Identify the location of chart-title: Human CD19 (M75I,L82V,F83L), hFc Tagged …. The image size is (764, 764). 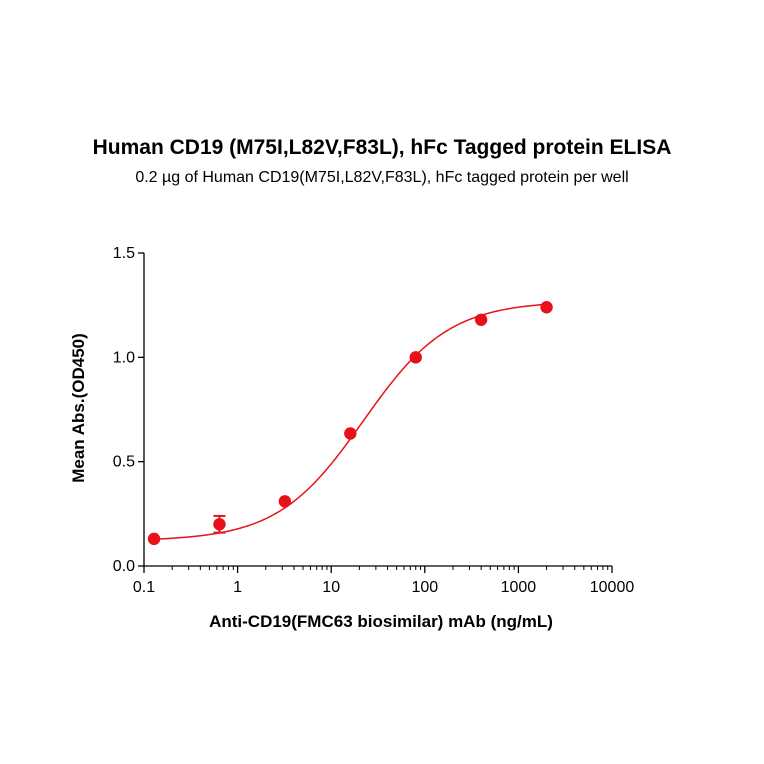
(382, 147).